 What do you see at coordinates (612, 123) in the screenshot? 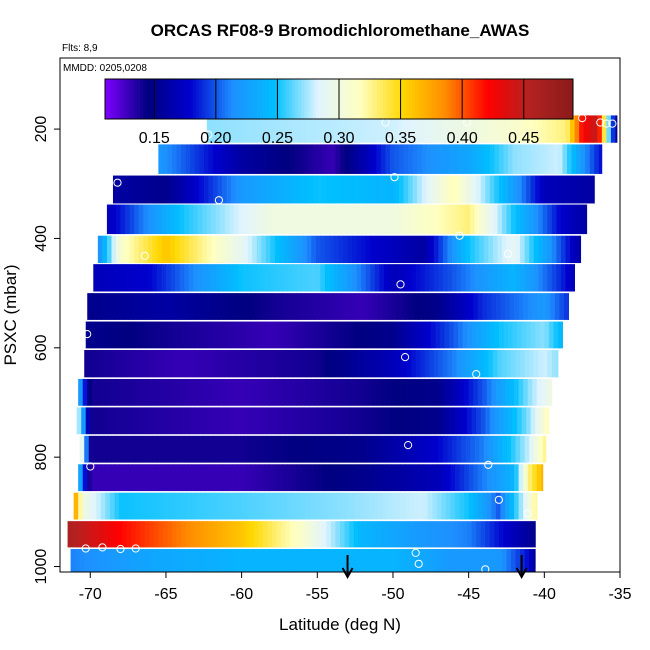
I see `sample-point` at bounding box center [612, 123].